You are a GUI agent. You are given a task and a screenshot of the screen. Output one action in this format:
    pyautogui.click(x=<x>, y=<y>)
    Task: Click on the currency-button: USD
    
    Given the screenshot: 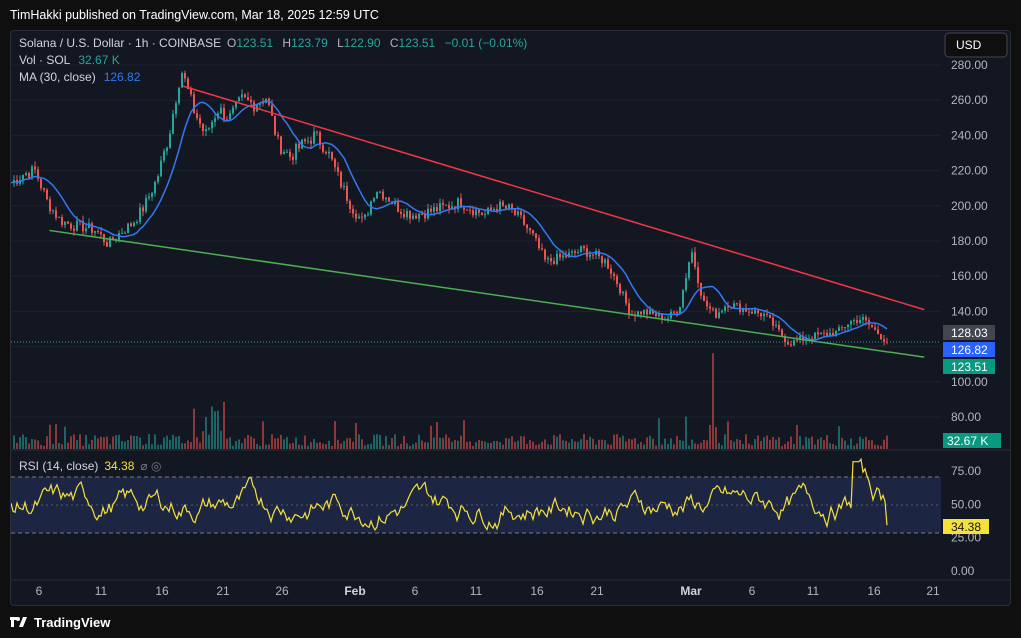 What is the action you would take?
    pyautogui.click(x=976, y=45)
    